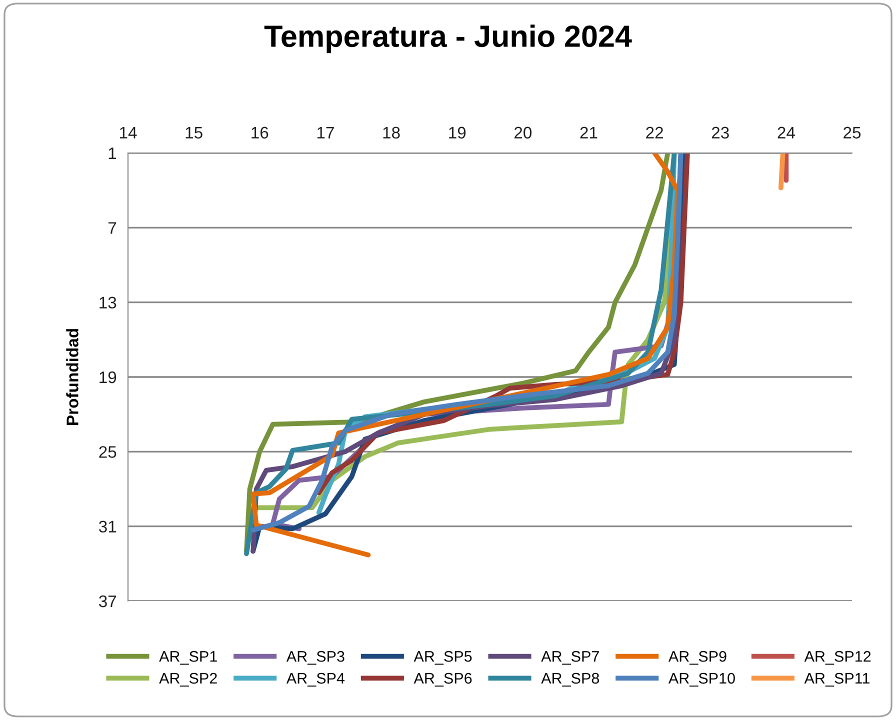 This screenshot has height=720, width=896. I want to click on legend-label: AR_SP4, so click(315, 679).